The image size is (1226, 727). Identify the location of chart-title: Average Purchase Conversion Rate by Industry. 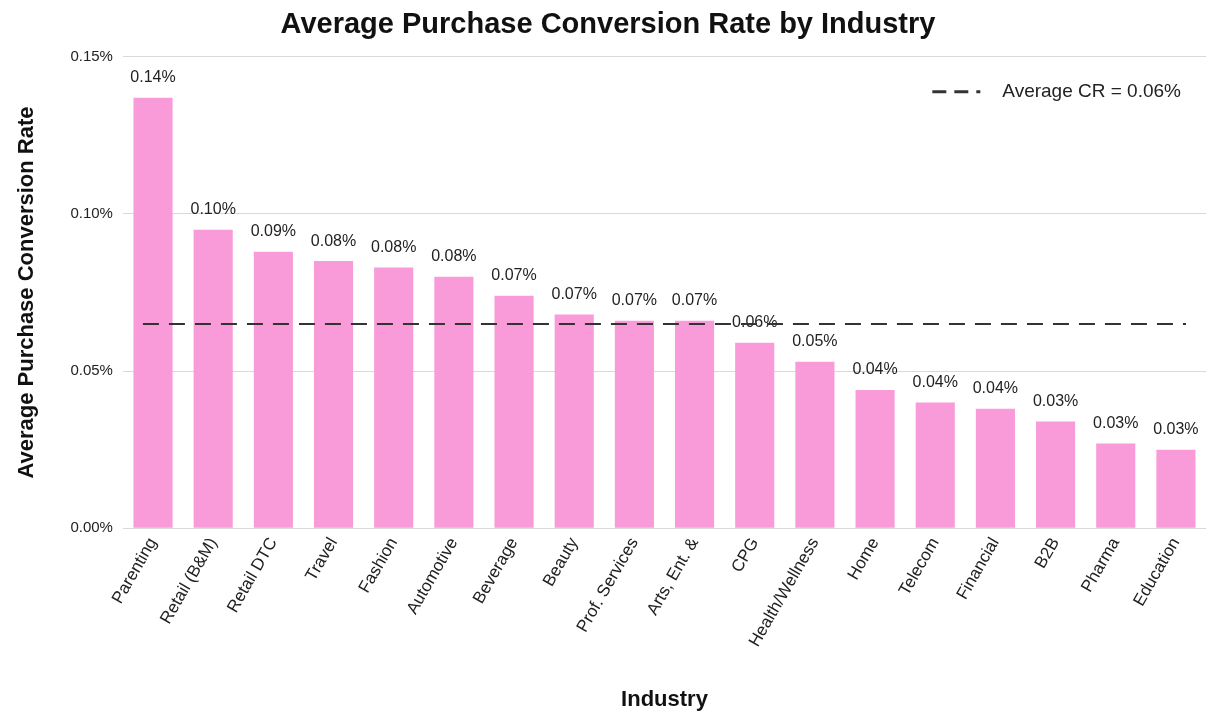
(608, 23).